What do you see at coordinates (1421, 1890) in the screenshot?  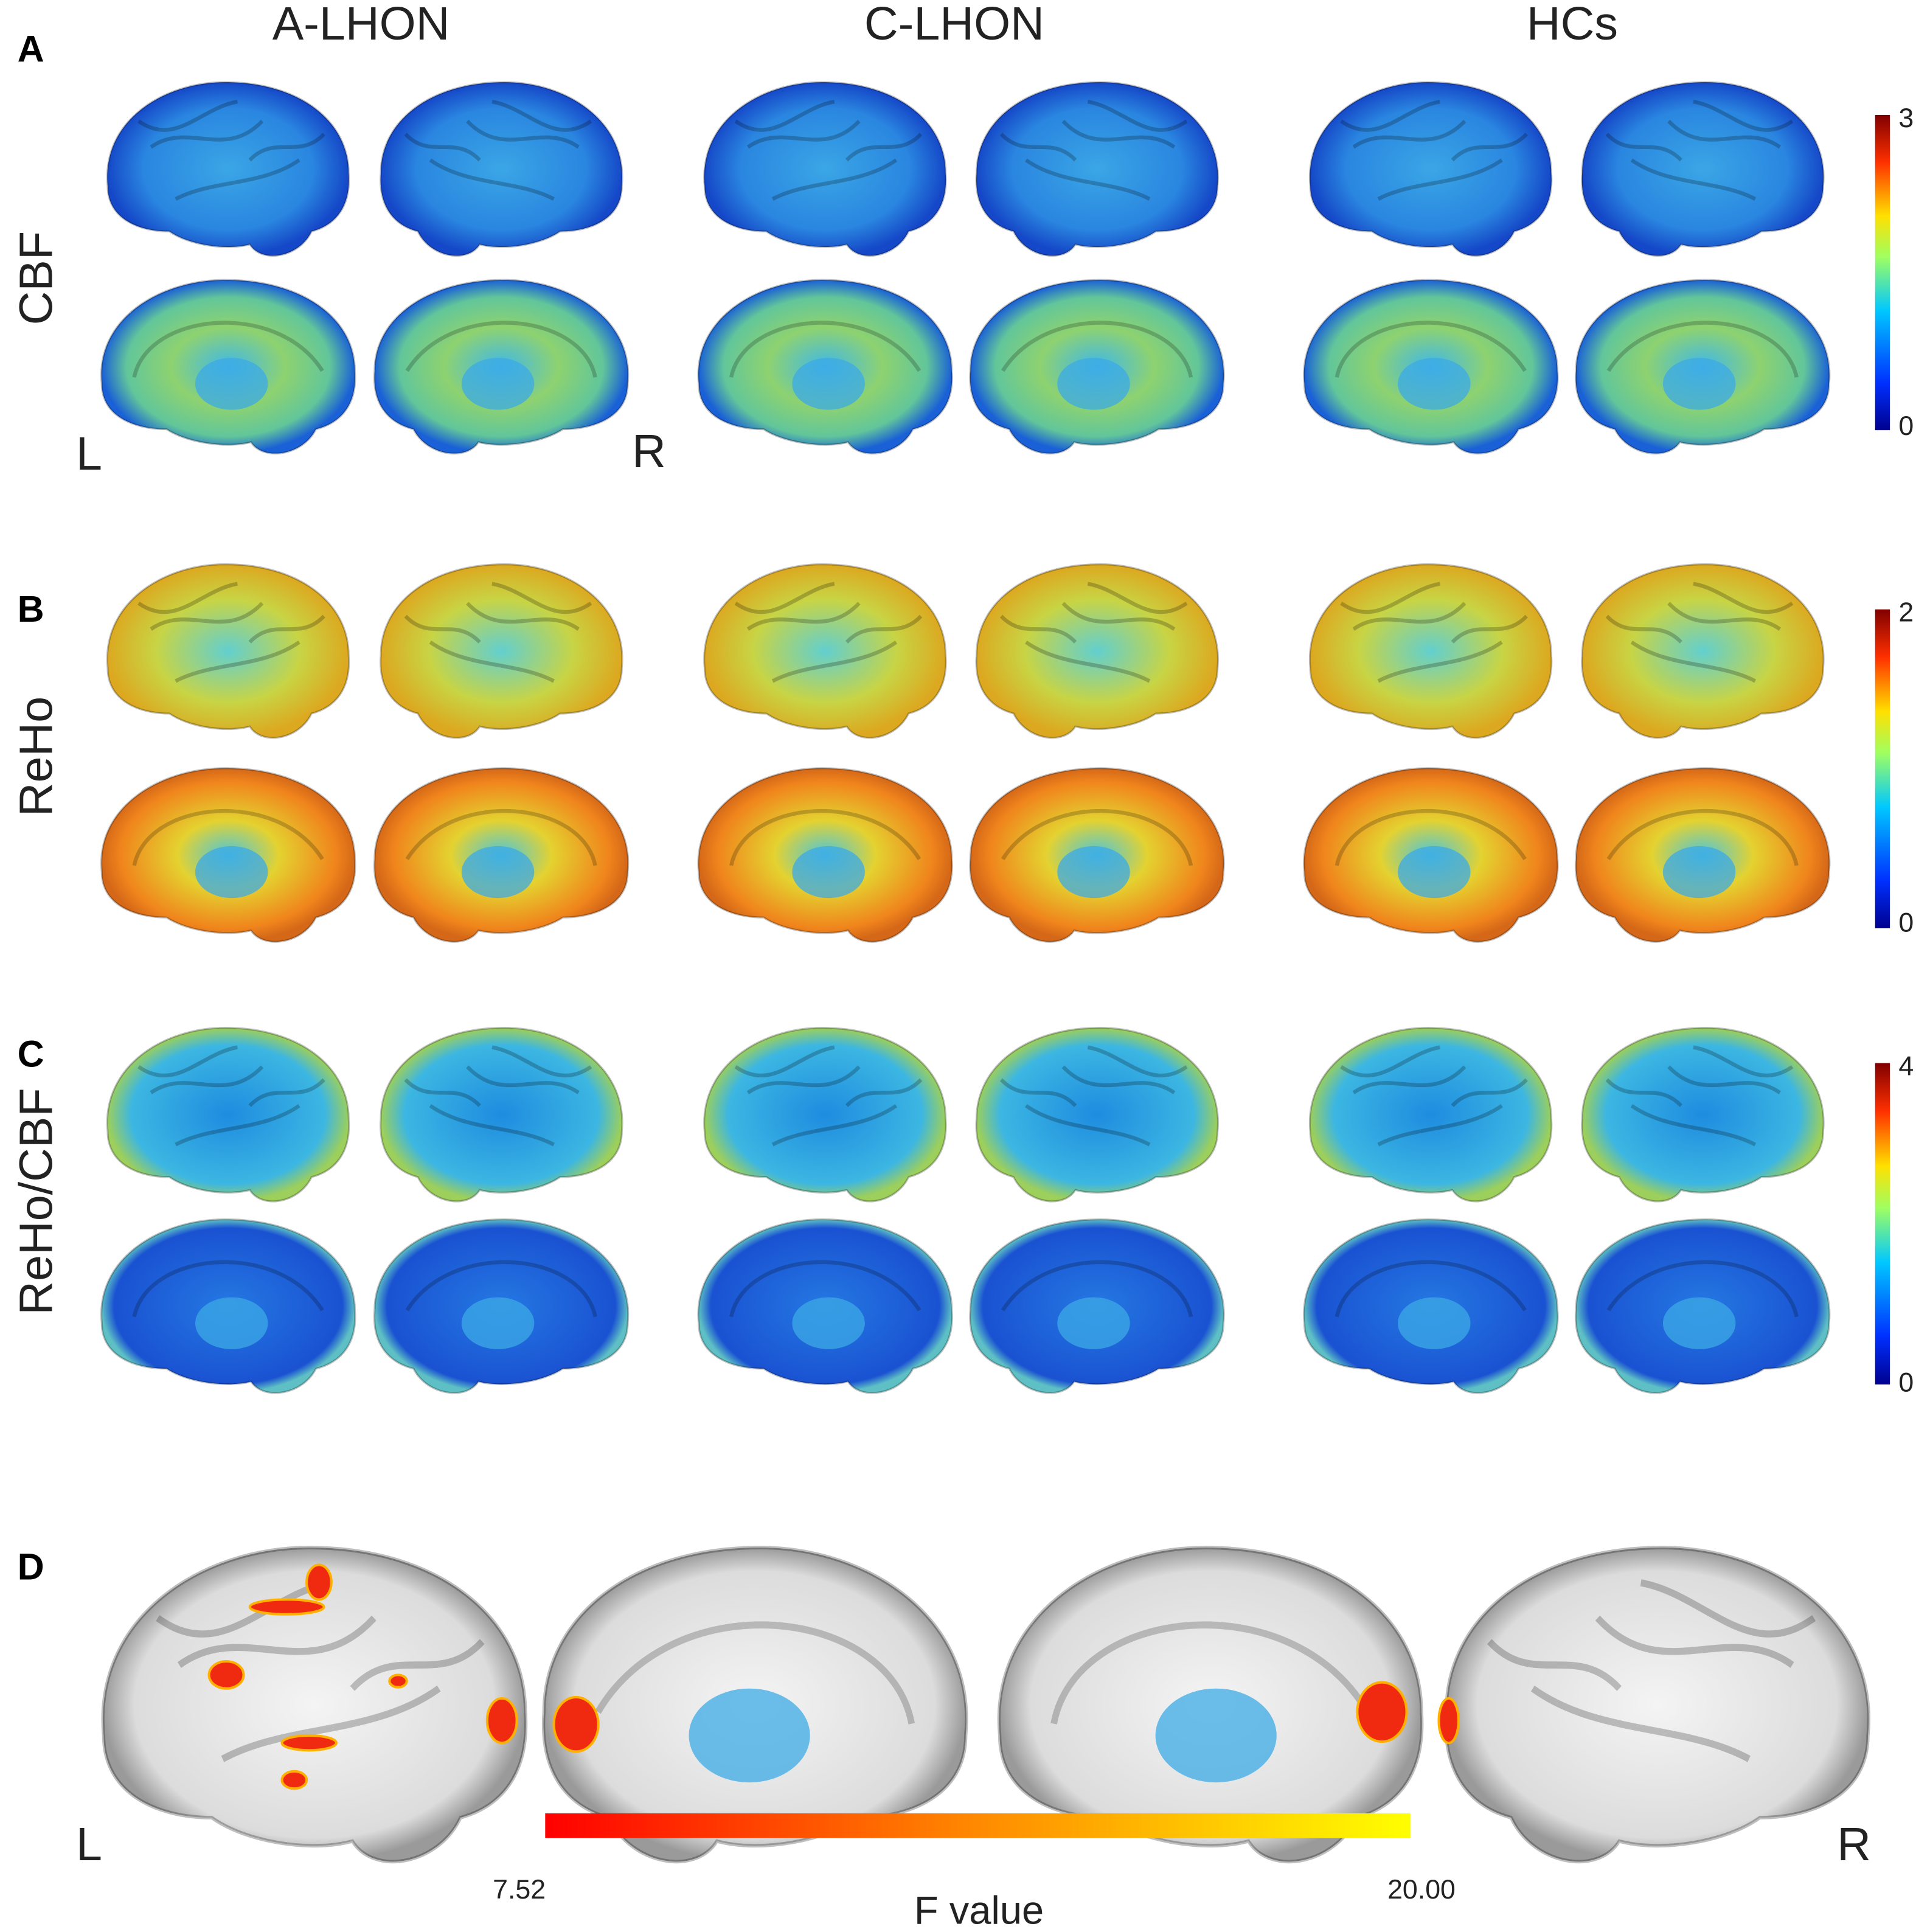 I see `colorbar-tick: 20.00` at bounding box center [1421, 1890].